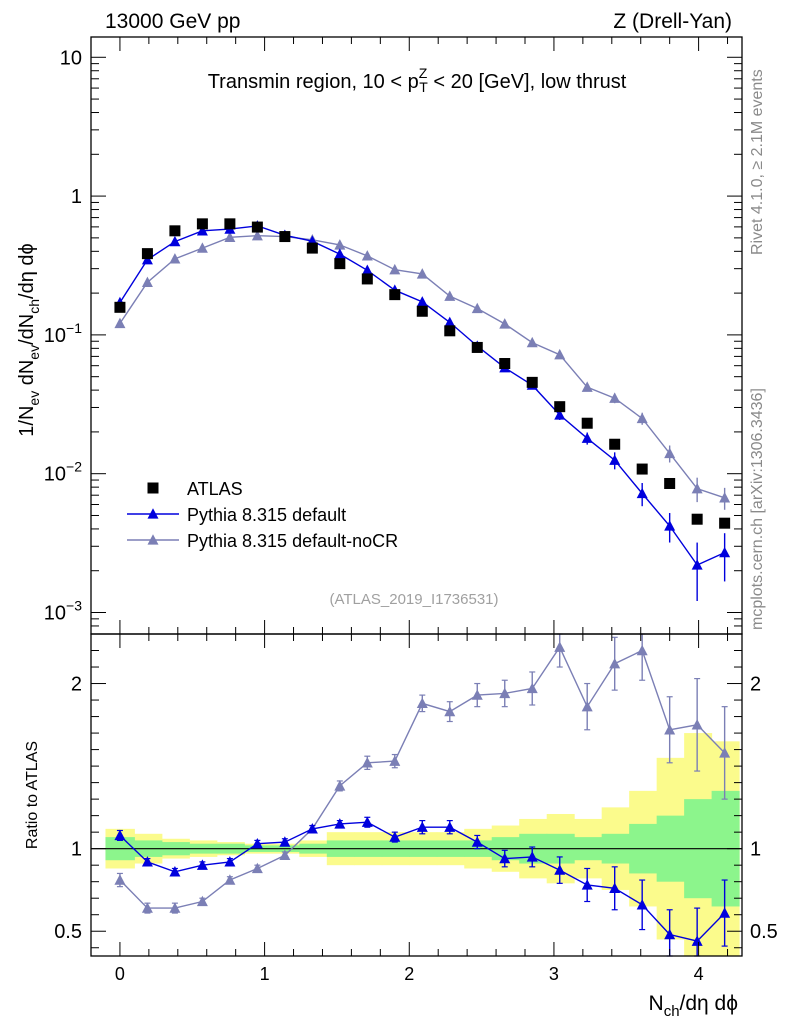 The width and height of the screenshot is (786, 1024). I want to click on ratio-tick-label-right: 1, so click(755, 850).